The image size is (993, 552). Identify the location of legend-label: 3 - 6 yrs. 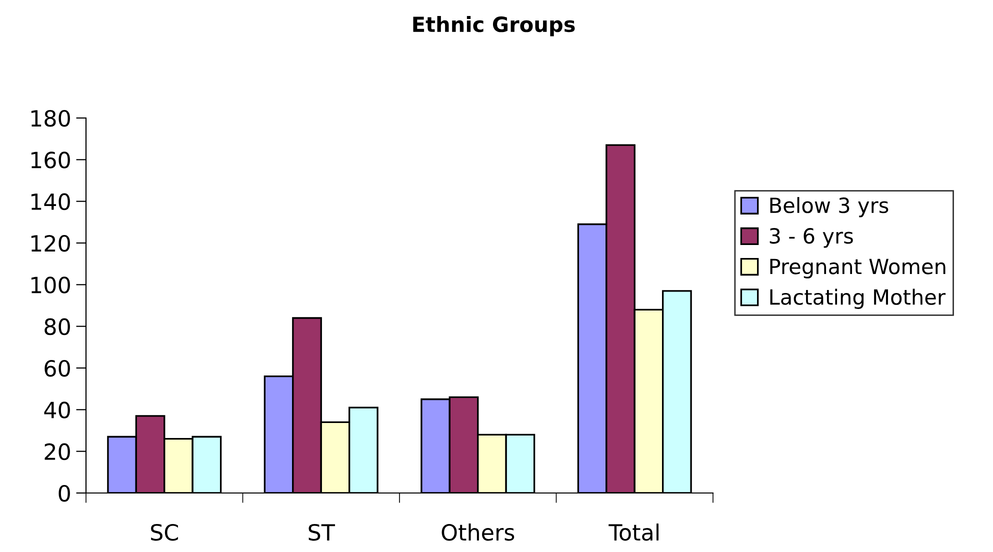
(811, 238).